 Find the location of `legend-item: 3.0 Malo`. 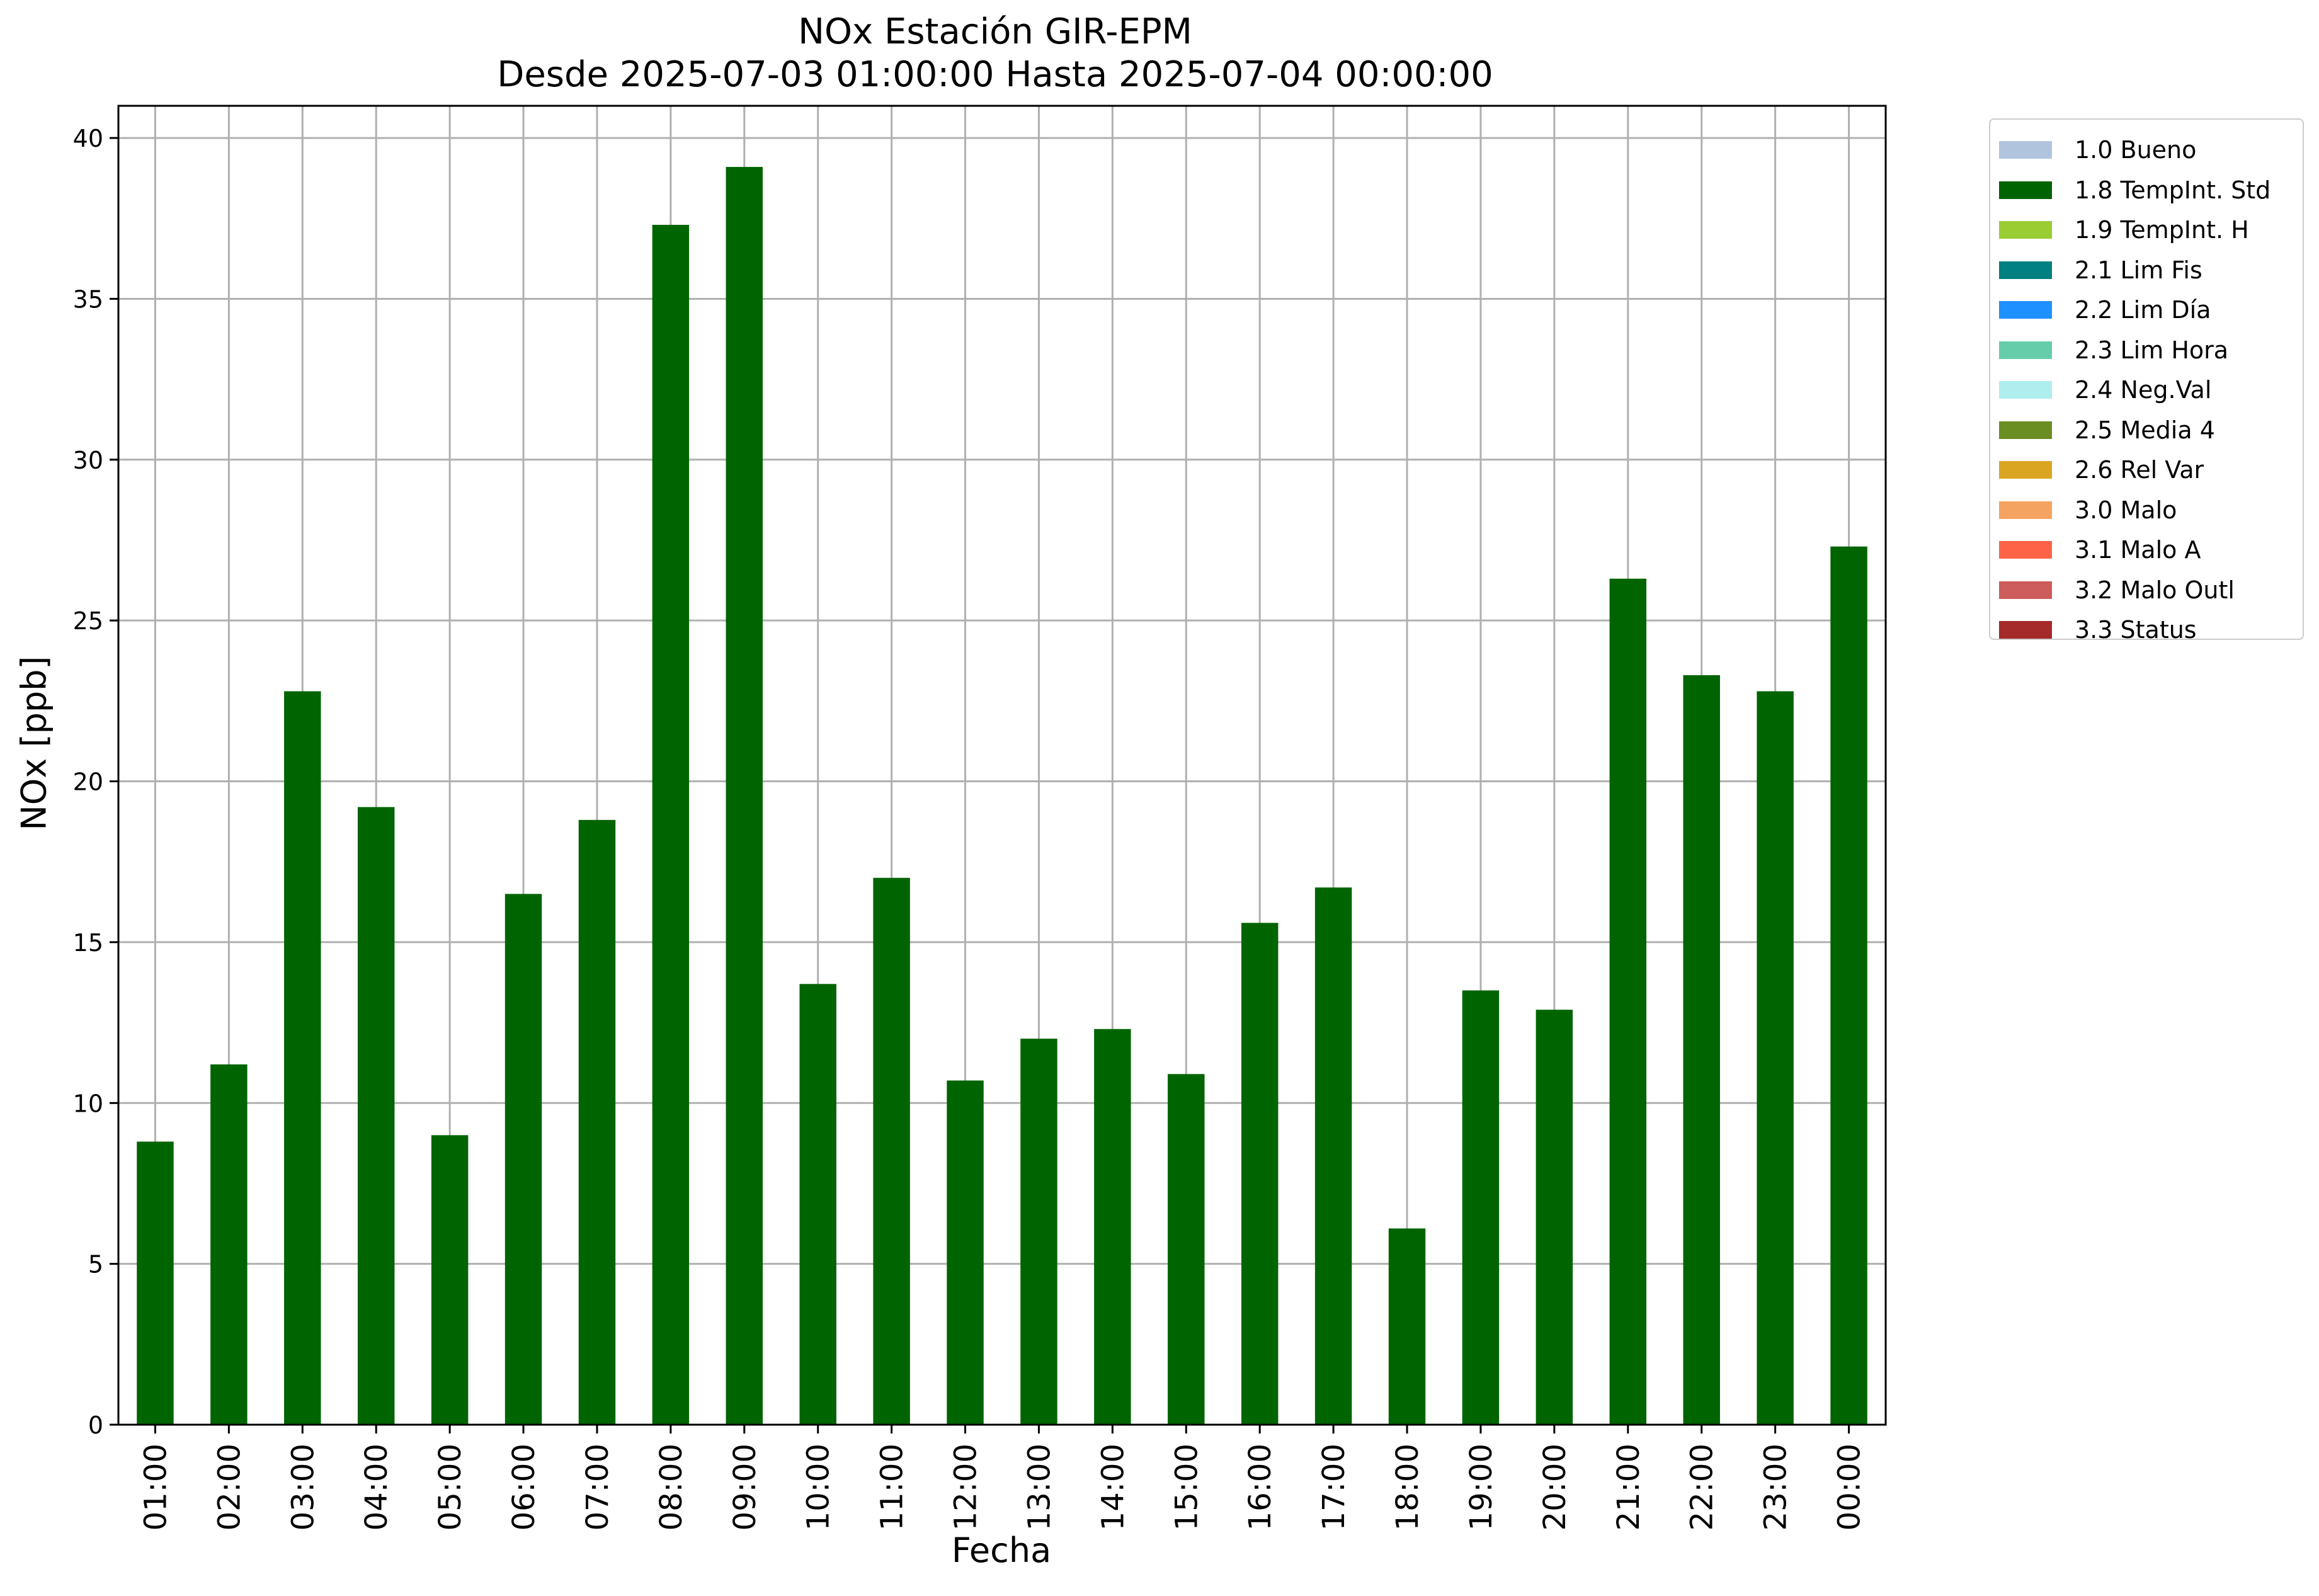

legend-item: 3.0 Malo is located at coordinates (2088, 510).